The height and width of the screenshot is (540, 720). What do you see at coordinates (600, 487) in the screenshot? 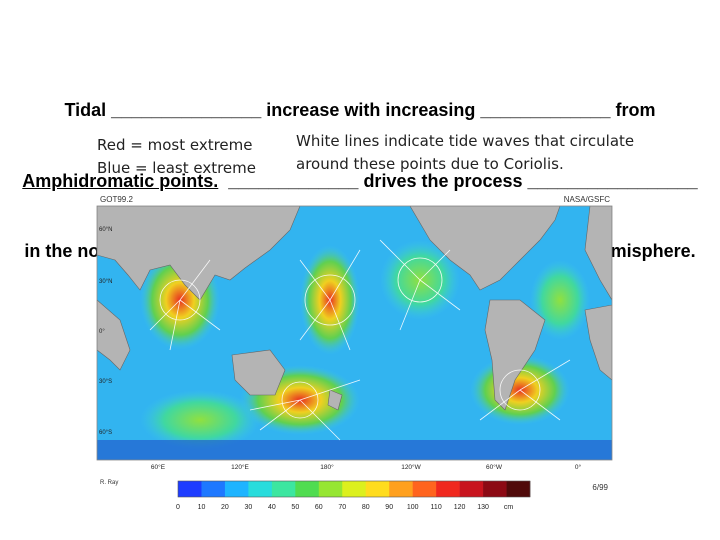
I see `date-label: 6/99` at bounding box center [600, 487].